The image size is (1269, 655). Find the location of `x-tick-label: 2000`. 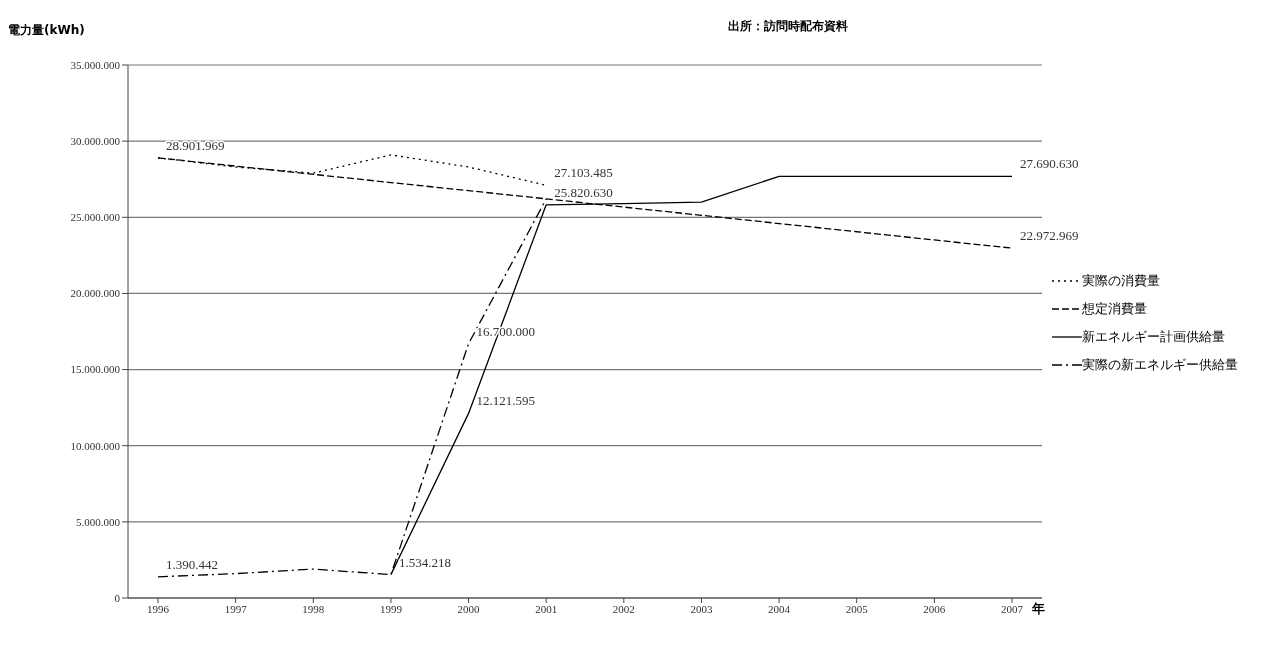

x-tick-label: 2000 is located at coordinates (469, 608).